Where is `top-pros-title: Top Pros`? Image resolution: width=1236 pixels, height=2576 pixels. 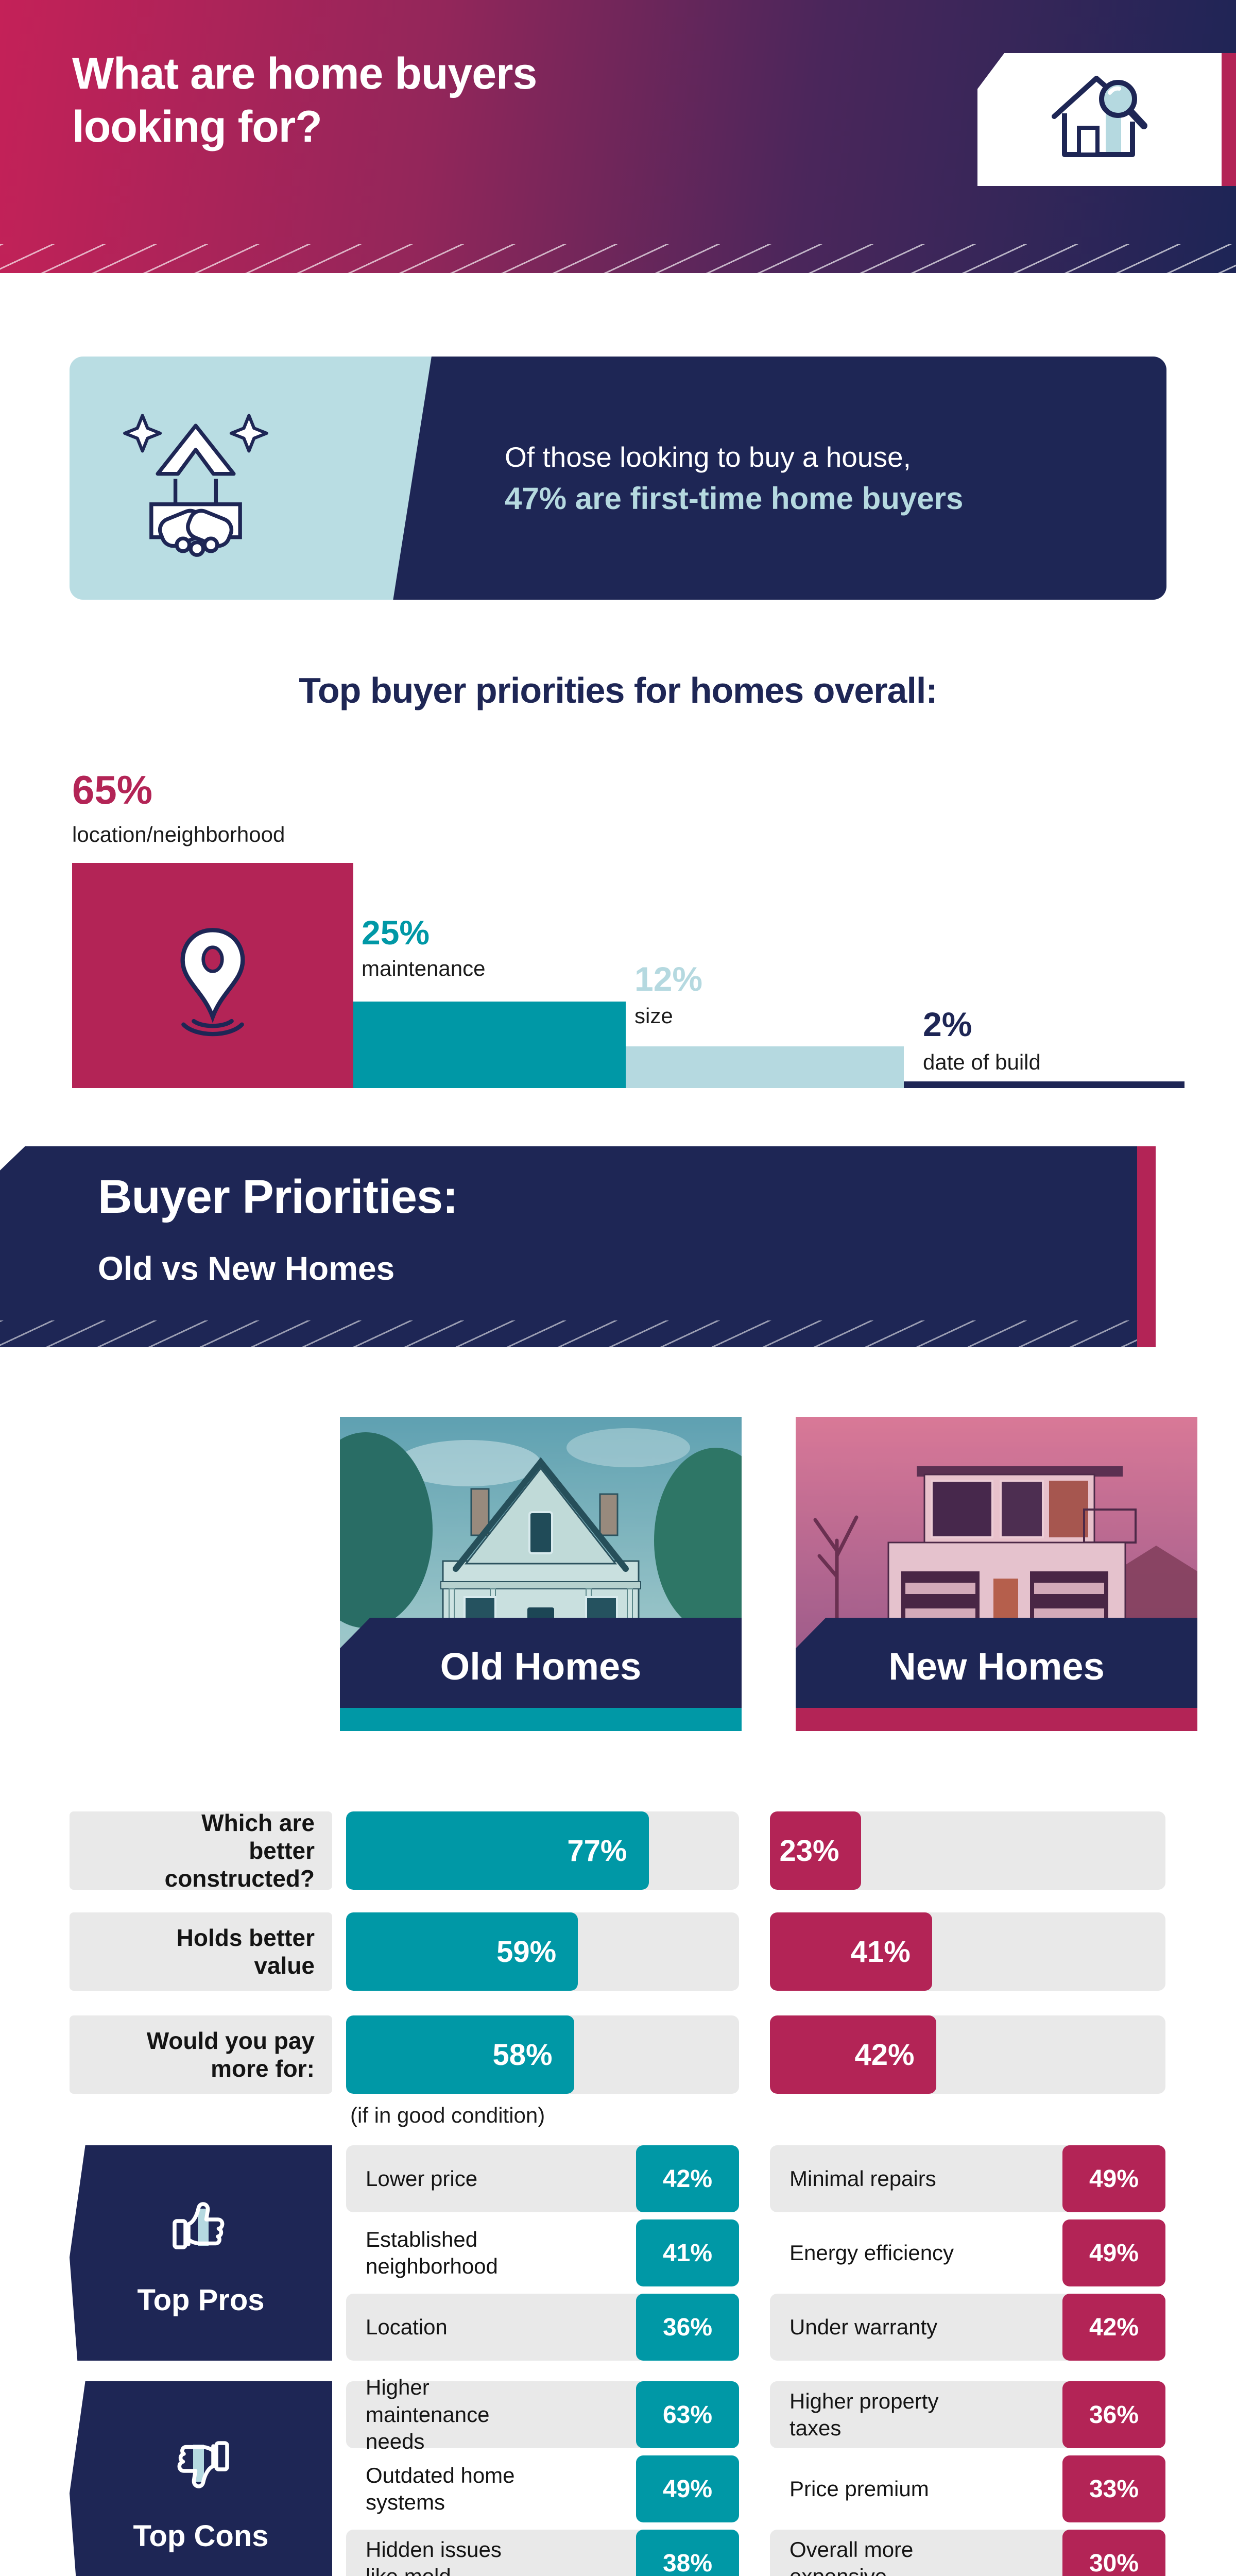
top-pros-title: Top Pros is located at coordinates (201, 2300).